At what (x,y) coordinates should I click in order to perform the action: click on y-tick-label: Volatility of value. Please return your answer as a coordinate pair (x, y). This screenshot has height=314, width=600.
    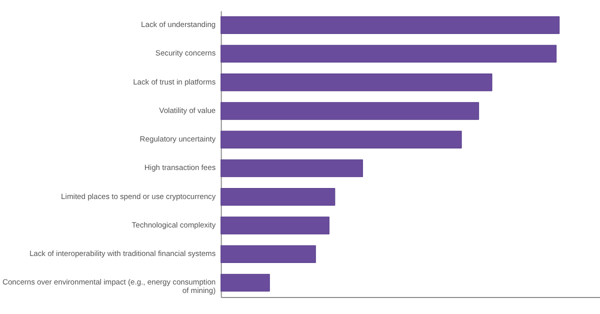
    Looking at the image, I should click on (187, 110).